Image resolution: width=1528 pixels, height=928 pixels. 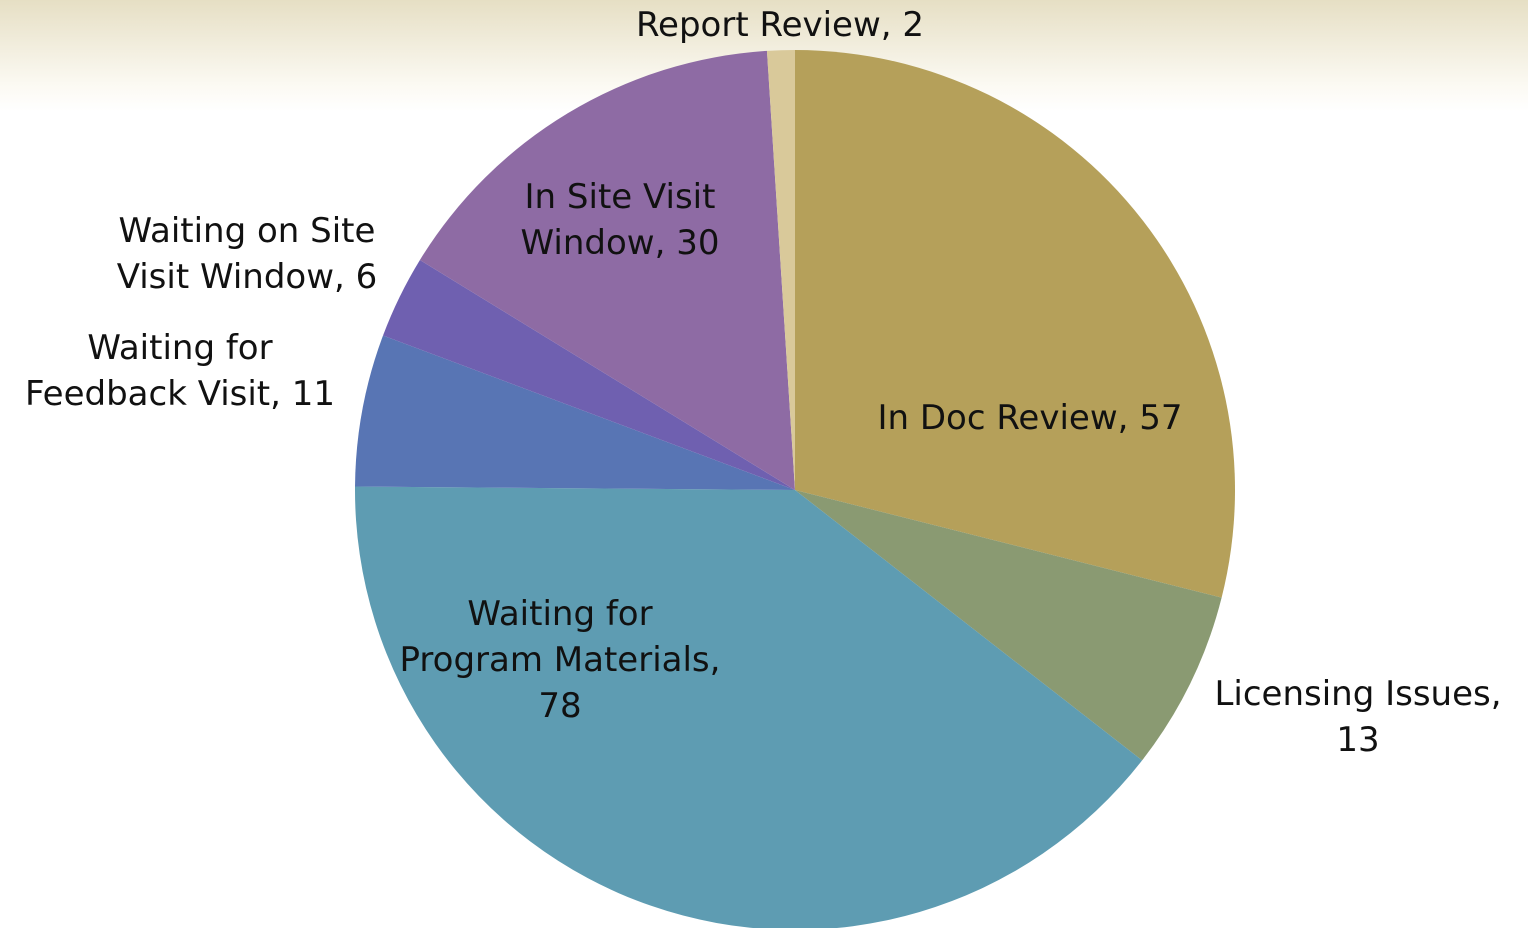 What do you see at coordinates (247, 254) in the screenshot?
I see `data-label: Waiting on Site Visit Window, 6` at bounding box center [247, 254].